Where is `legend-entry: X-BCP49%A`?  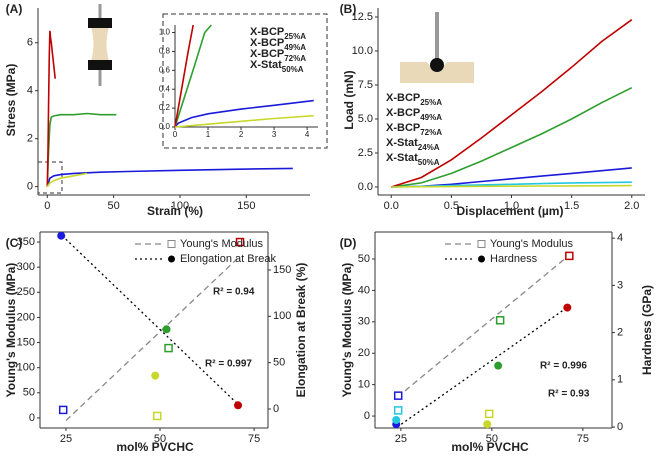 legend-entry: X-BCP49%A is located at coordinates (278, 44).